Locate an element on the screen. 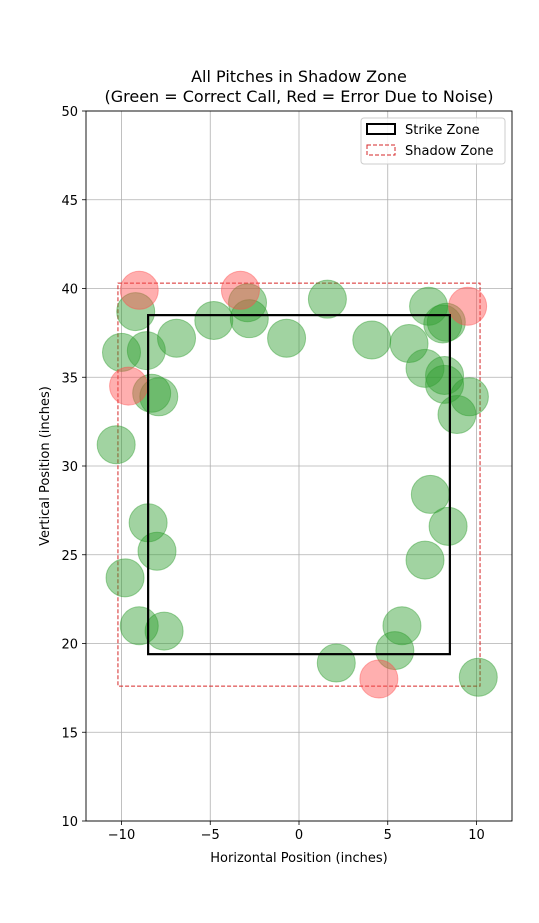  legend-box is located at coordinates (433, 141).